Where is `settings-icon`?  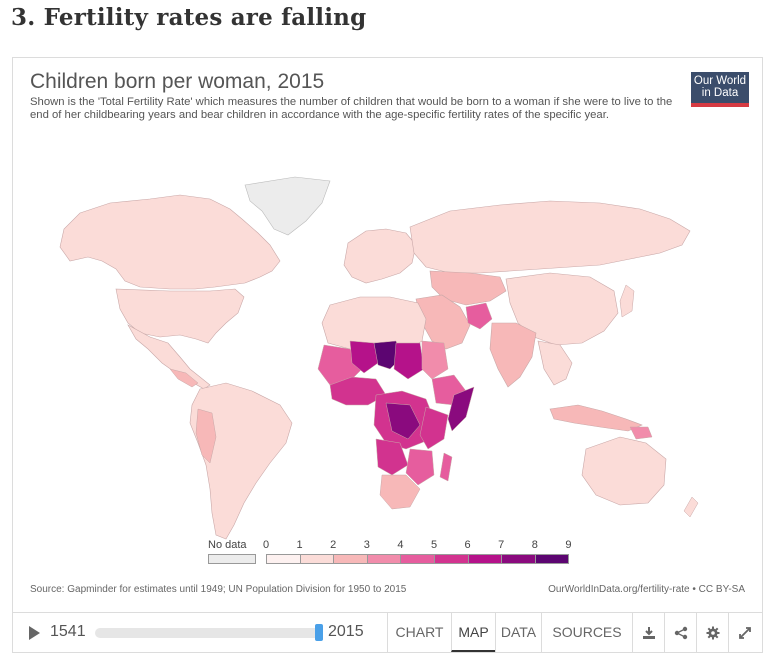
settings-icon is located at coordinates (712, 632).